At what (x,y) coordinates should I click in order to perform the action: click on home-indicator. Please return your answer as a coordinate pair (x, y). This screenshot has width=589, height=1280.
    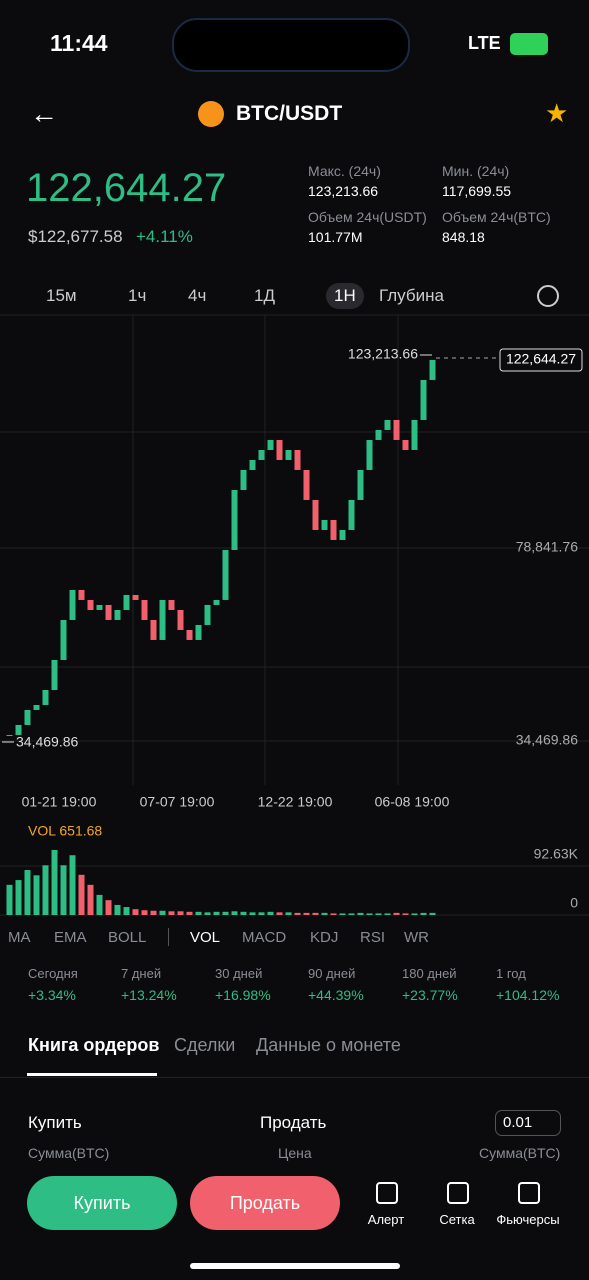
    Looking at the image, I should click on (295, 1266).